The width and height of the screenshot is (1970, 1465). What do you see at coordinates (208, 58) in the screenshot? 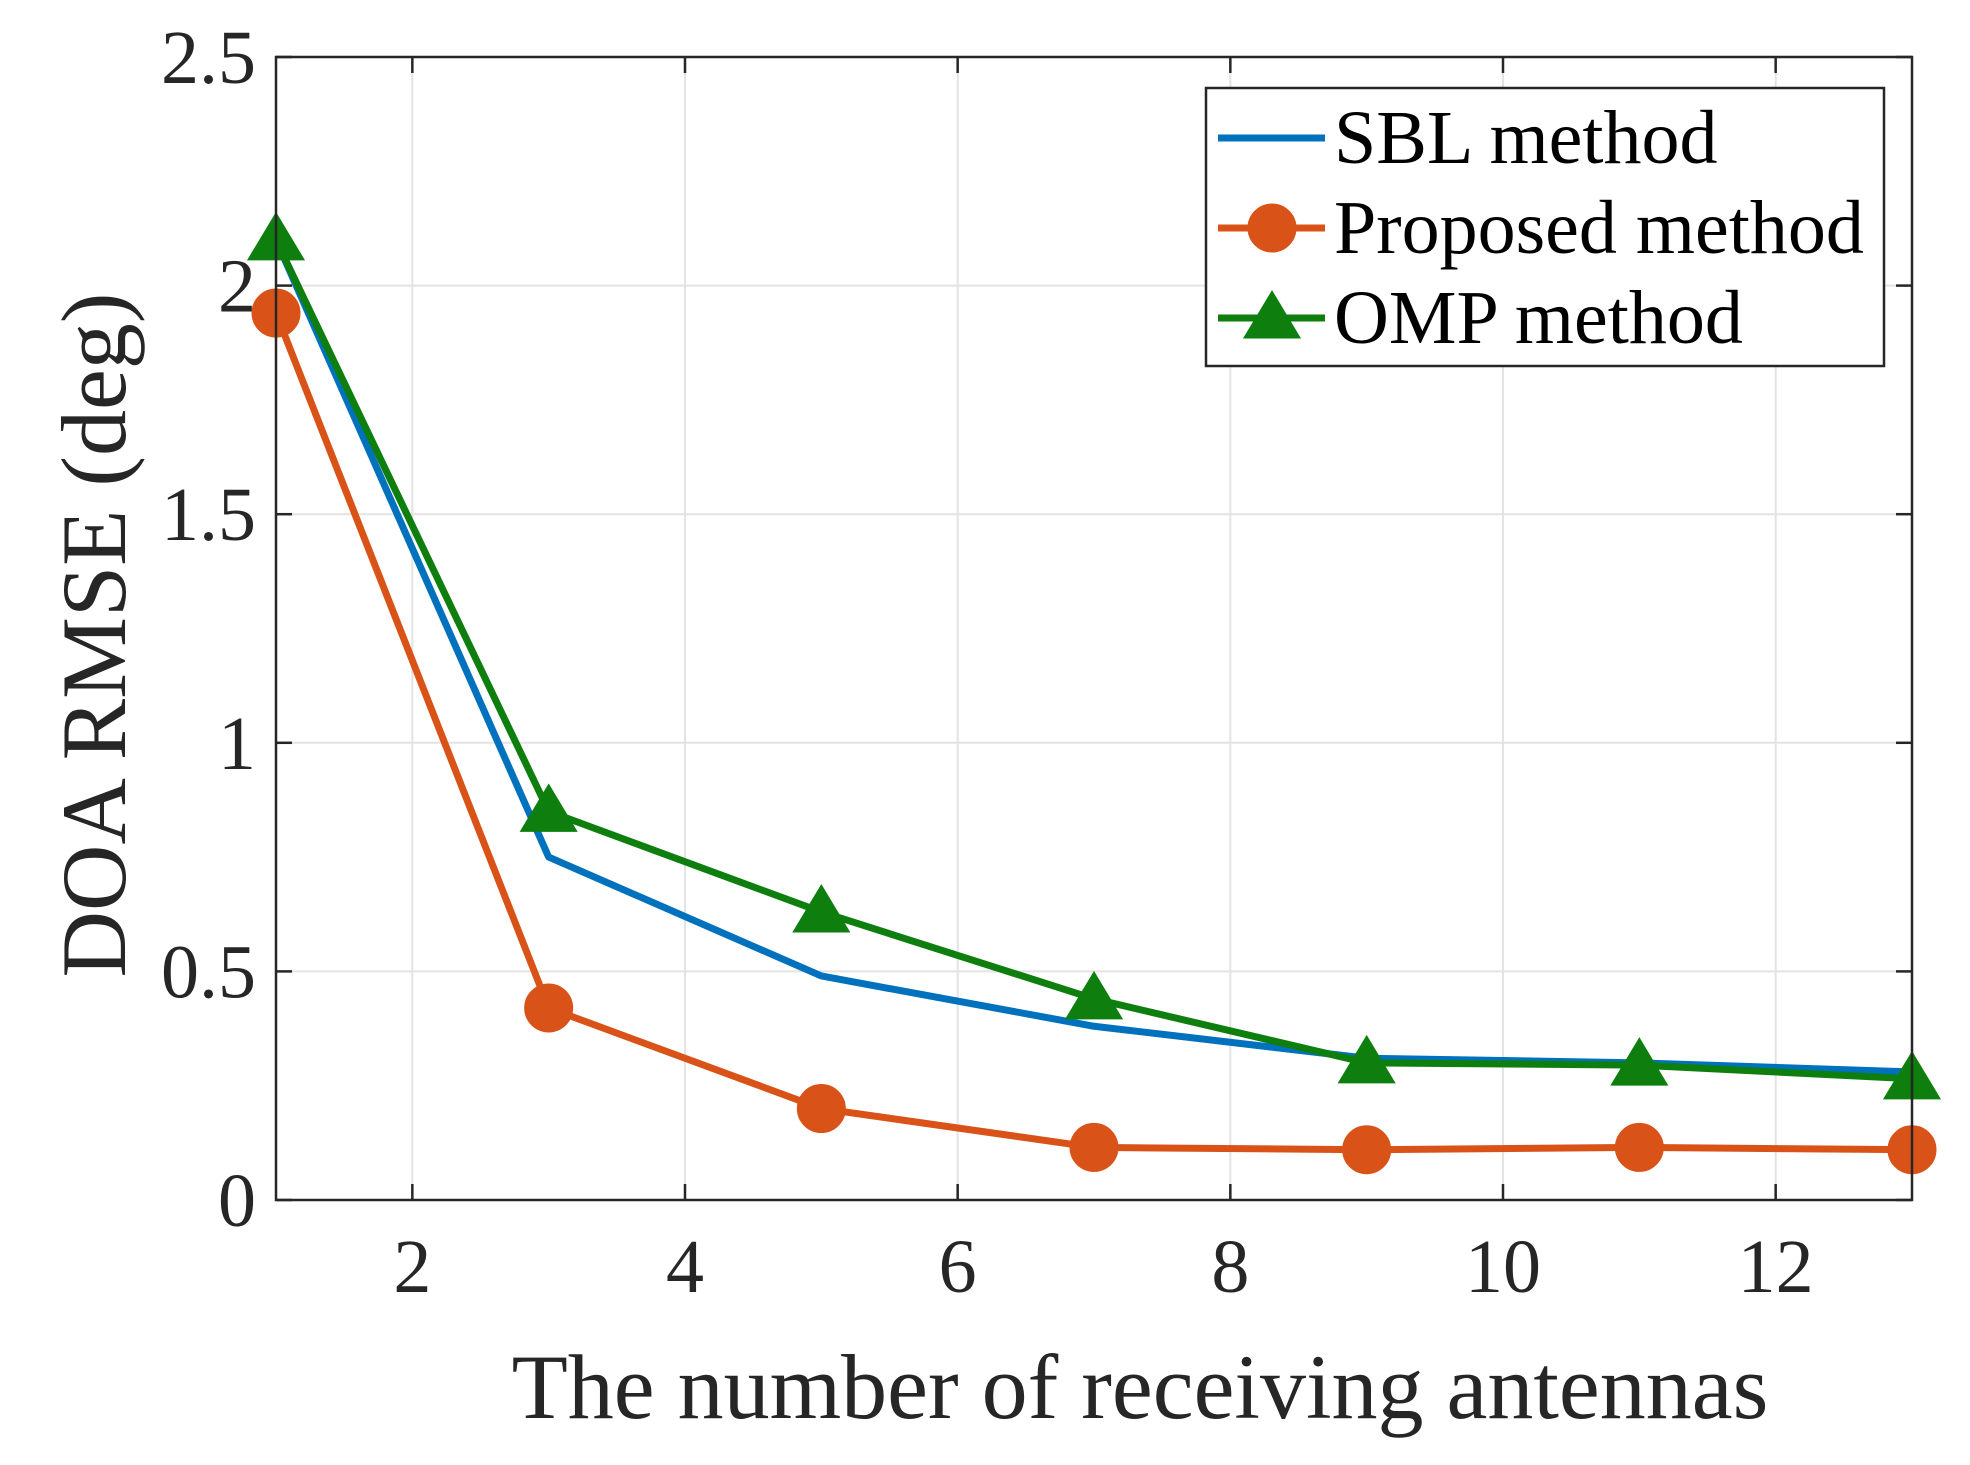
I see `y-tick-label: 2.5` at bounding box center [208, 58].